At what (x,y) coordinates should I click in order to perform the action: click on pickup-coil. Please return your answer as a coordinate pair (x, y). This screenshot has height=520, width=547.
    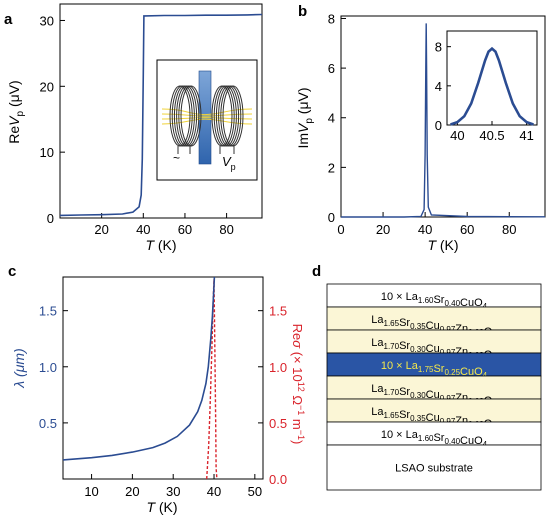
    Looking at the image, I should click on (227, 119).